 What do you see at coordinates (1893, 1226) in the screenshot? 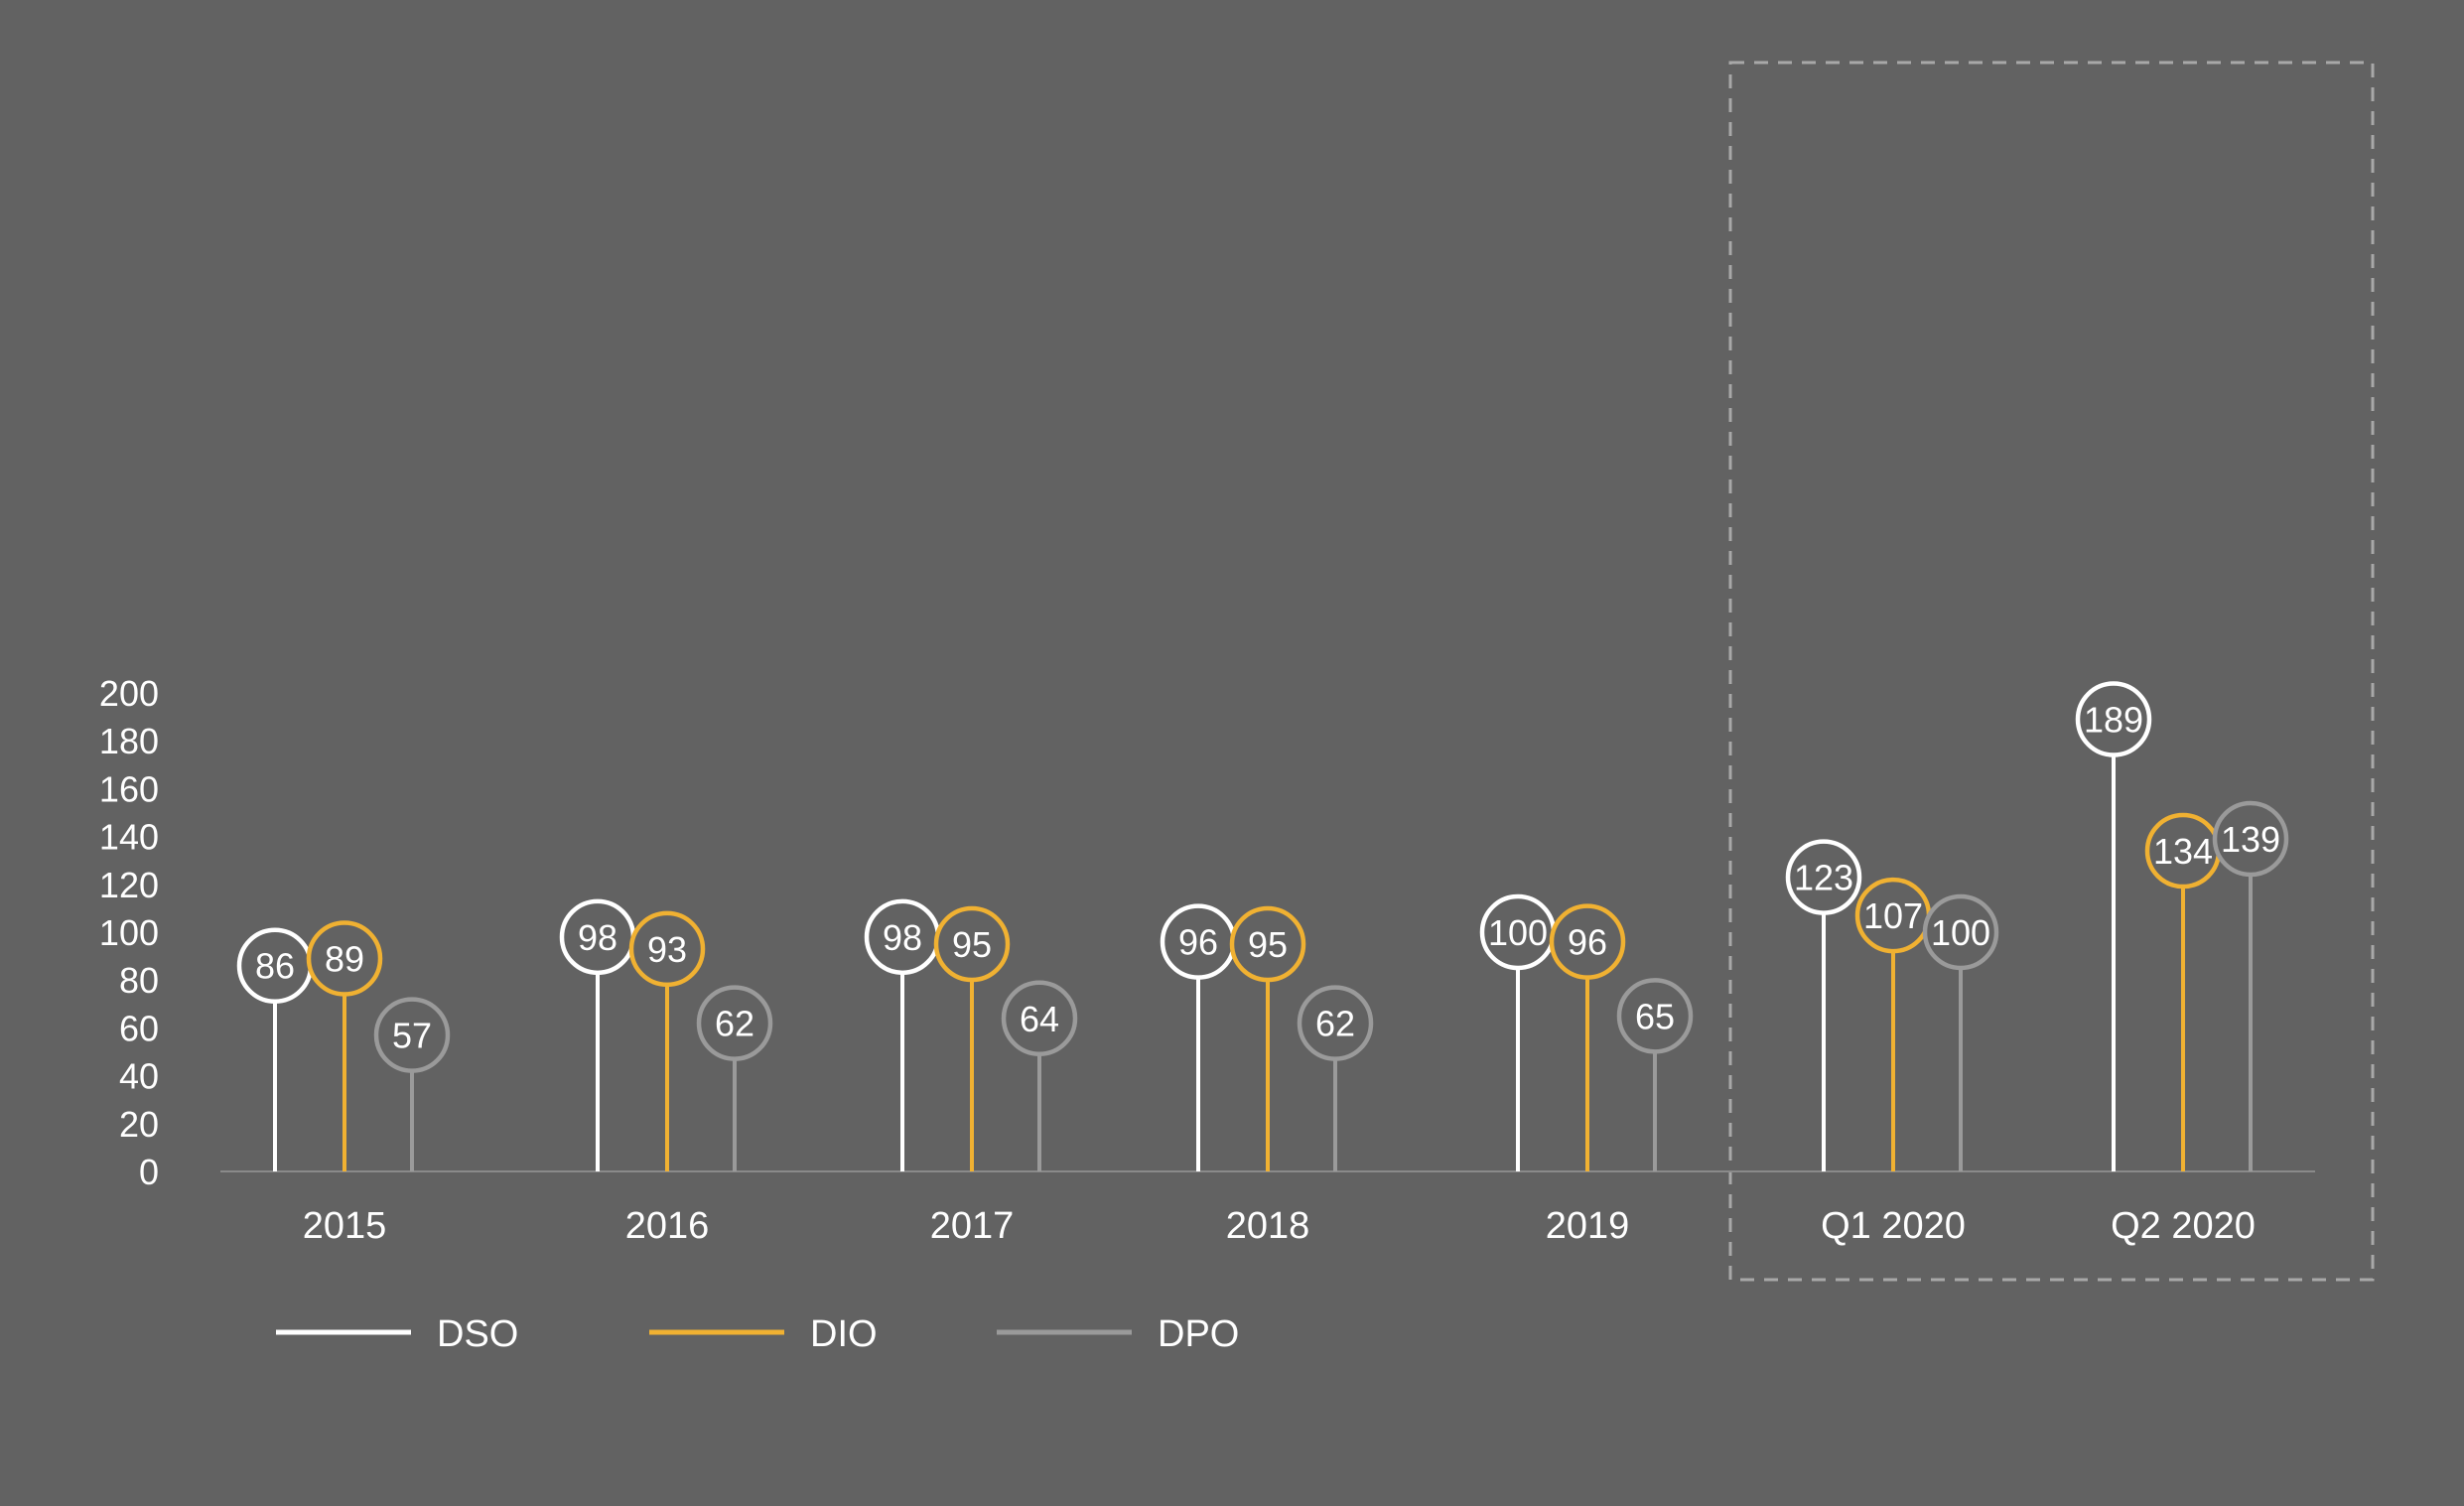
I see `x-category-label: Q1 2020` at bounding box center [1893, 1226].